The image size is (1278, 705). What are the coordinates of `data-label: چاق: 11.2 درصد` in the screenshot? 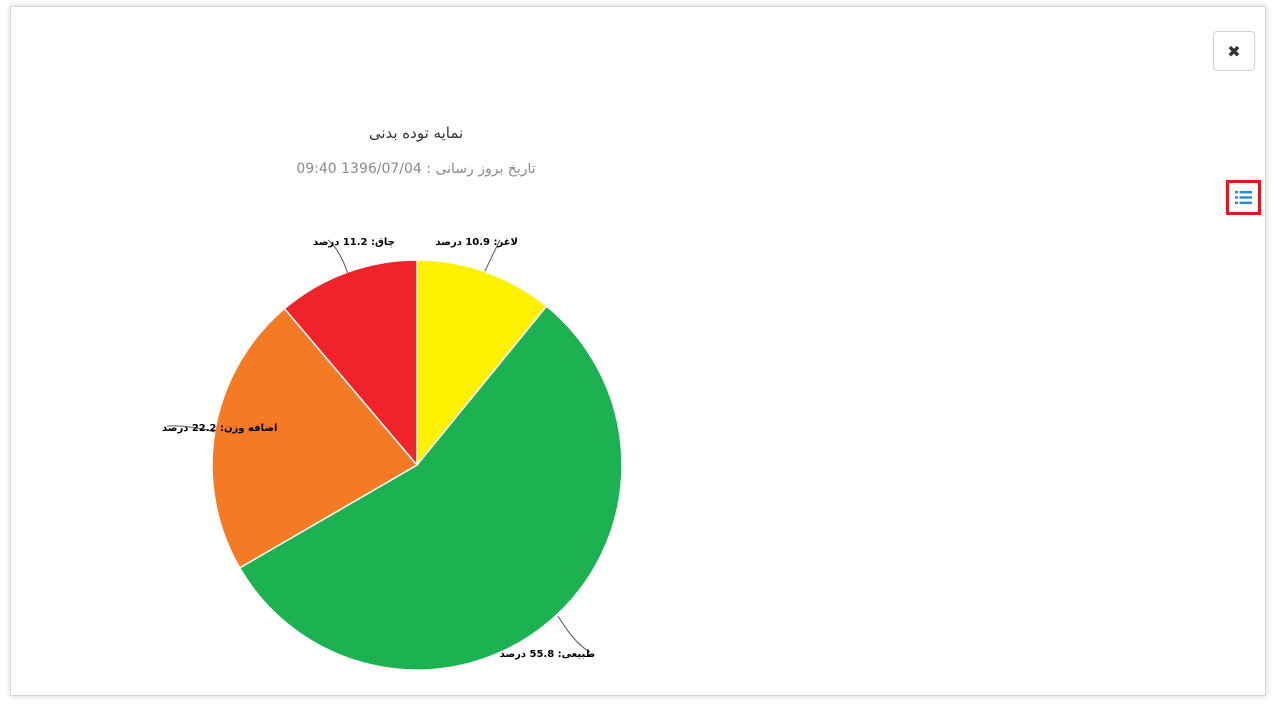 It's located at (354, 242).